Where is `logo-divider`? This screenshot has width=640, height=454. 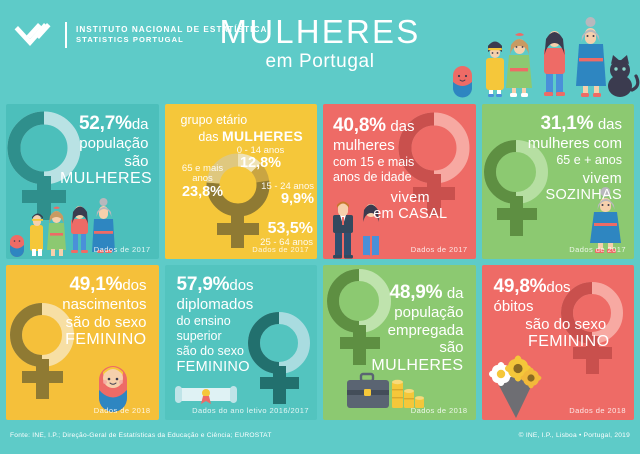 logo-divider is located at coordinates (66, 35).